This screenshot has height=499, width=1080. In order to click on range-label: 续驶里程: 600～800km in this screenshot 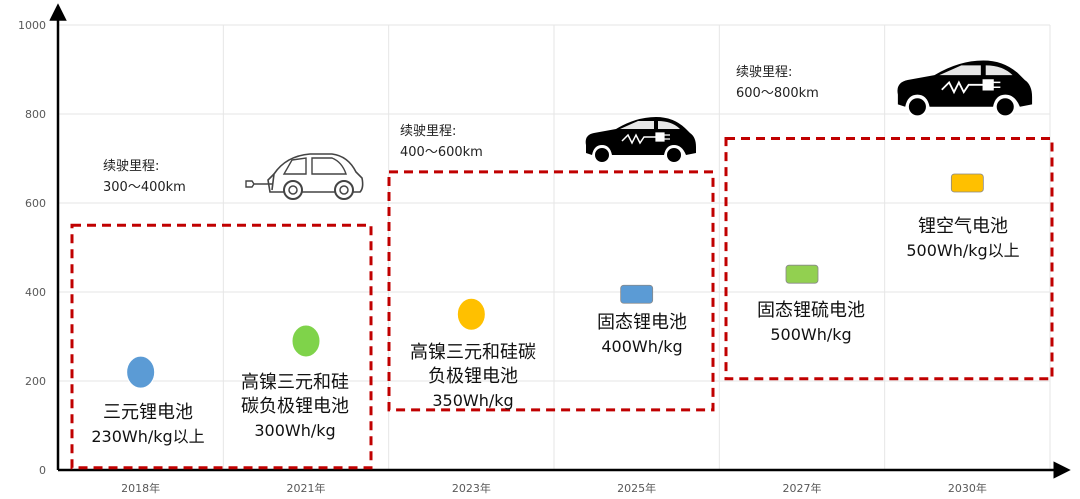, I will do `click(777, 83)`.